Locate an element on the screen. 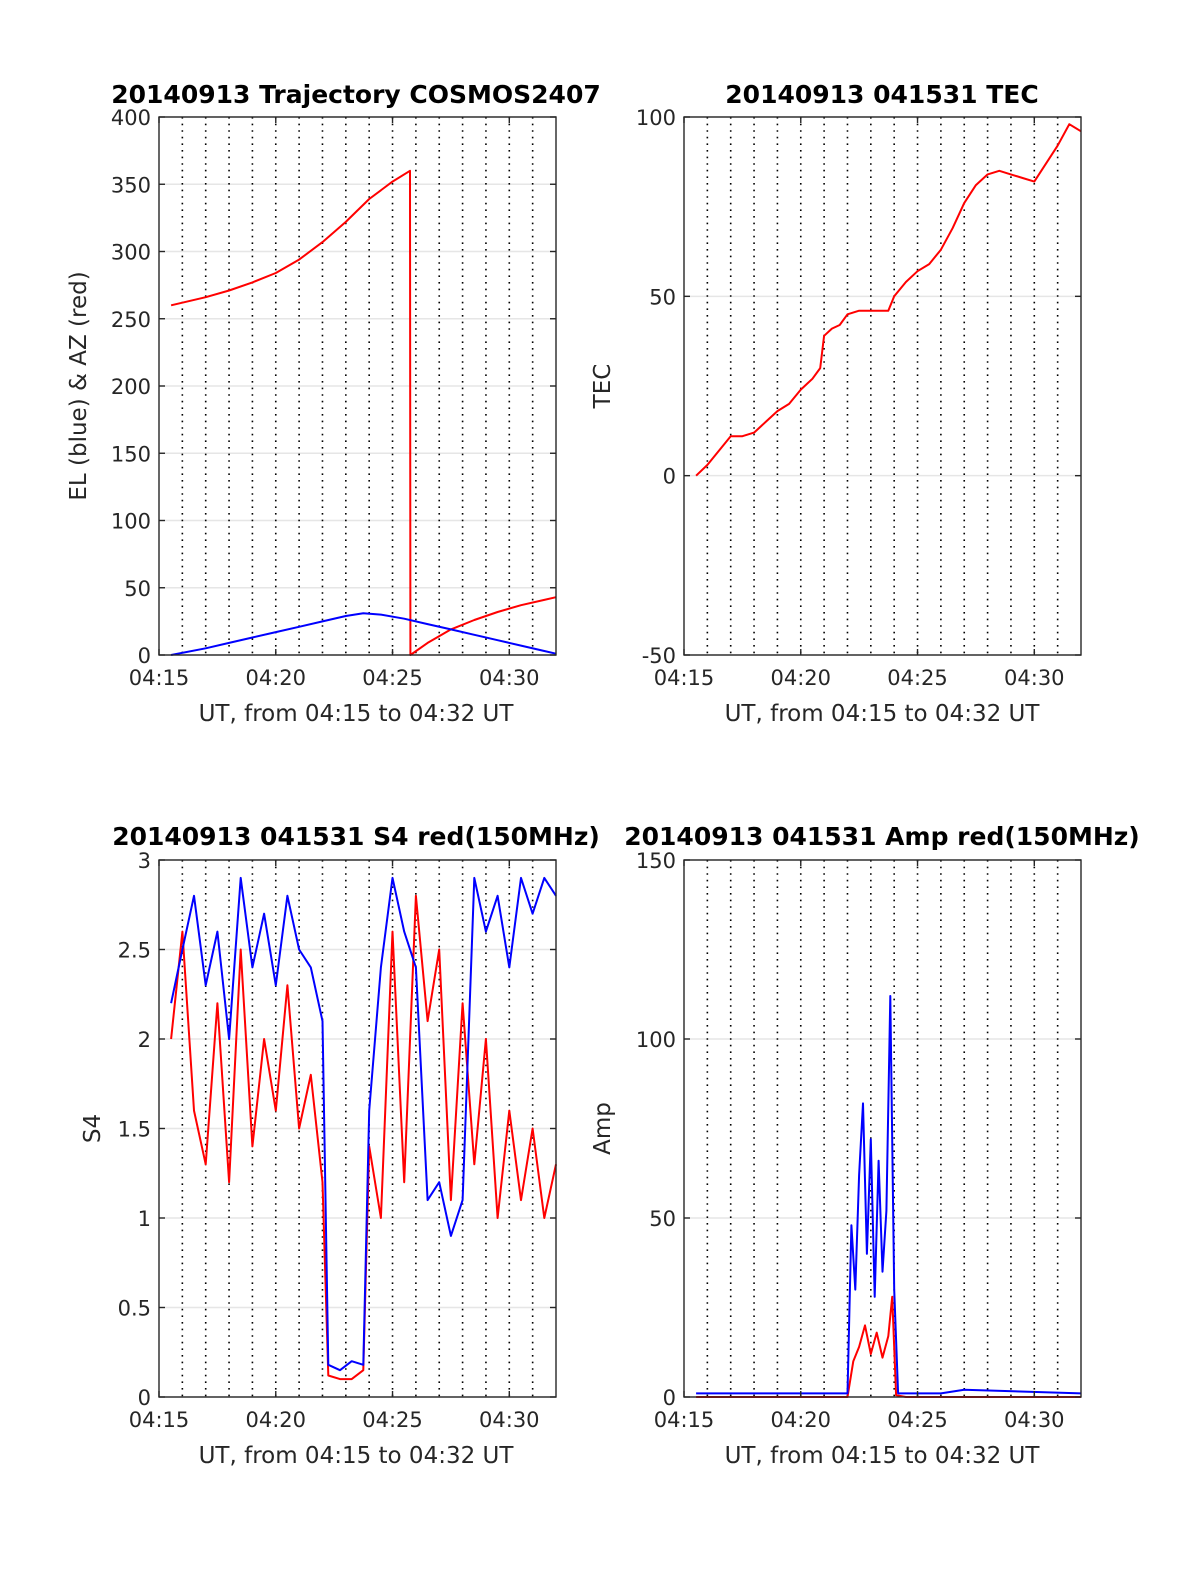  y-tick-label: 2 is located at coordinates (144, 1040).